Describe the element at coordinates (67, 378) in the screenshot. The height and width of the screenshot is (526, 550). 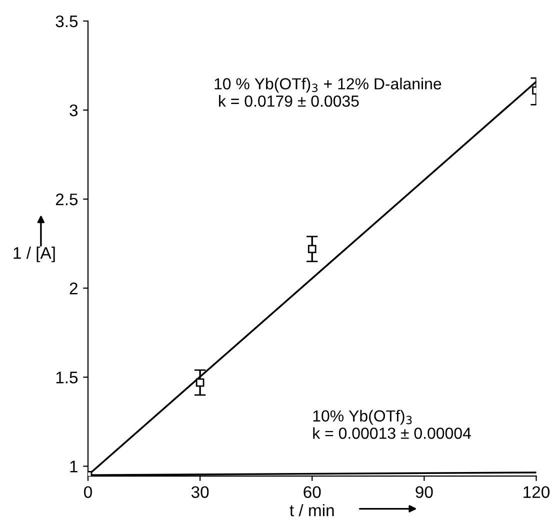
I see `y-tick-label: 1.5` at that location.